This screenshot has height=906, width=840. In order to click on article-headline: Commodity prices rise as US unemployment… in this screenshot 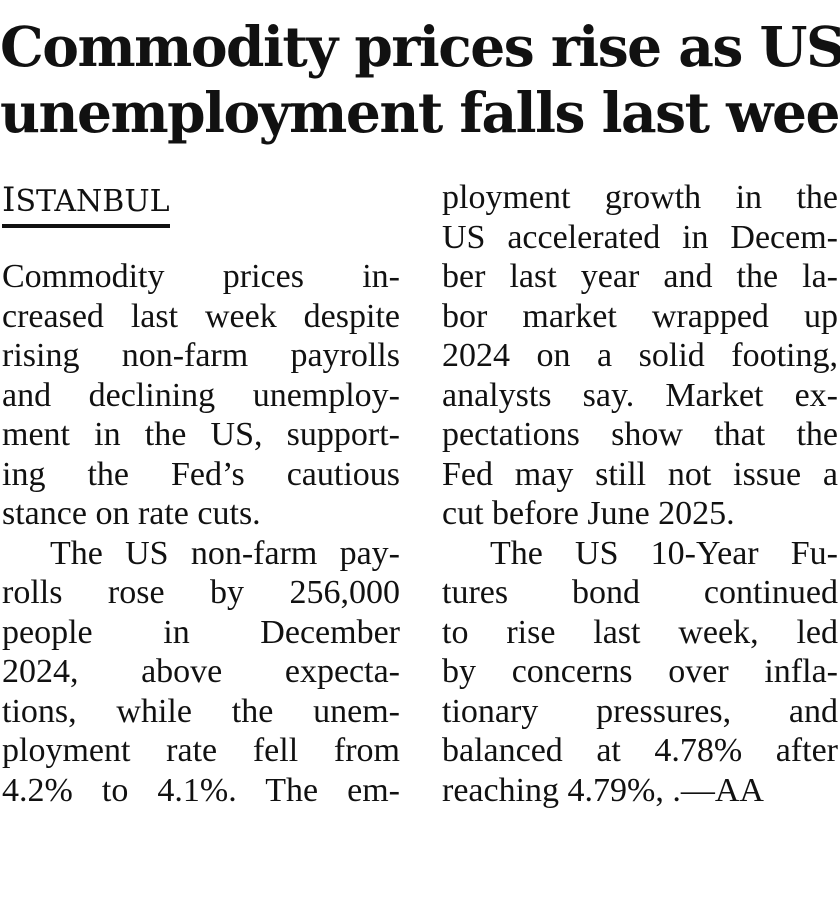, I will do `click(420, 80)`.